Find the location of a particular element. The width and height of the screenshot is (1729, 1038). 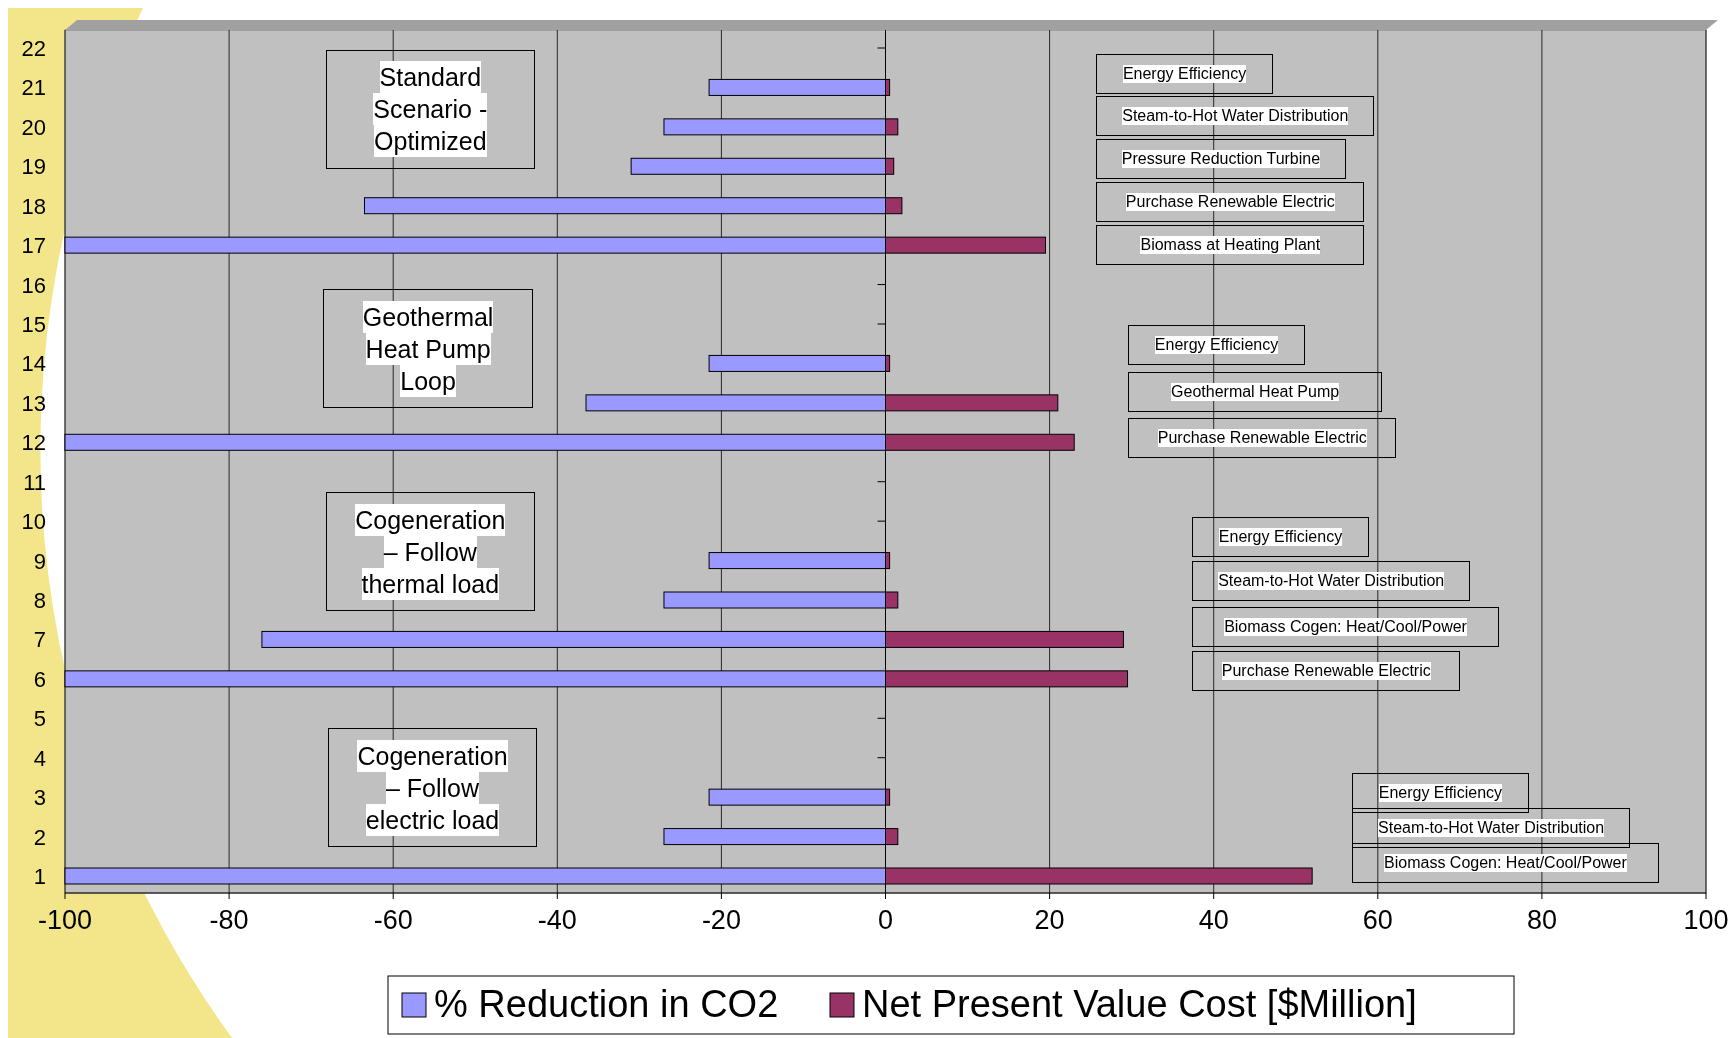

y-tick-label: 13 is located at coordinates (33, 403).